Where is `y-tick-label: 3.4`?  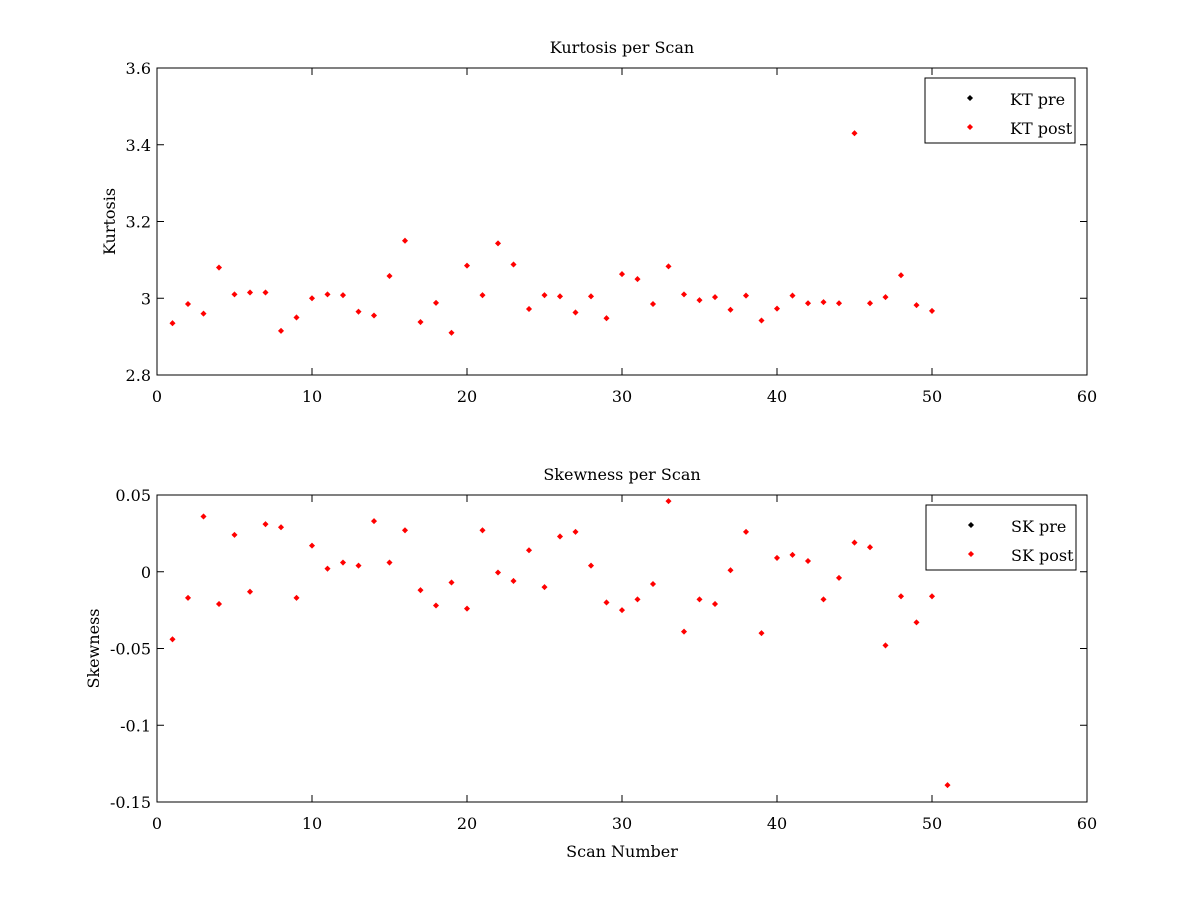
y-tick-label: 3.4 is located at coordinates (138, 145).